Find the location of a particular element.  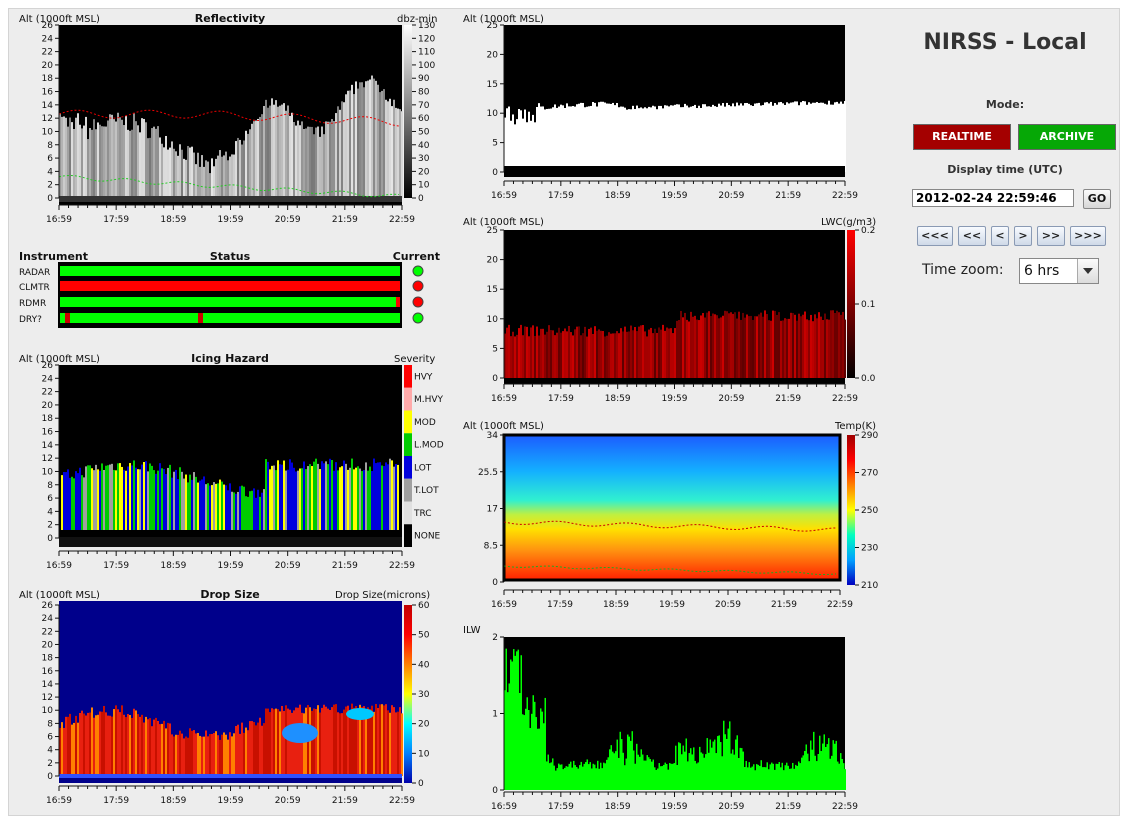

colorbar-title: dbz-min is located at coordinates (417, 19).